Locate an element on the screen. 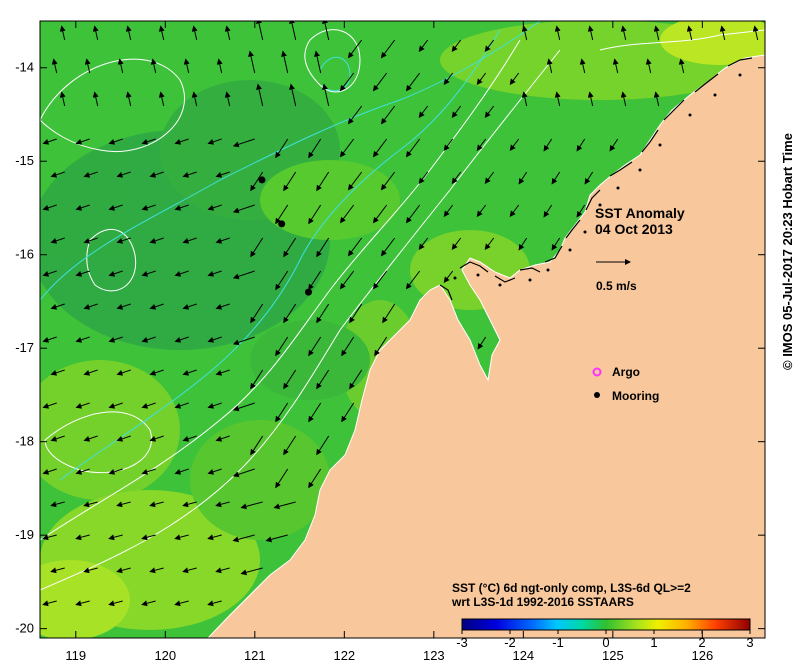  x-tick-label: 122 is located at coordinates (344, 655).